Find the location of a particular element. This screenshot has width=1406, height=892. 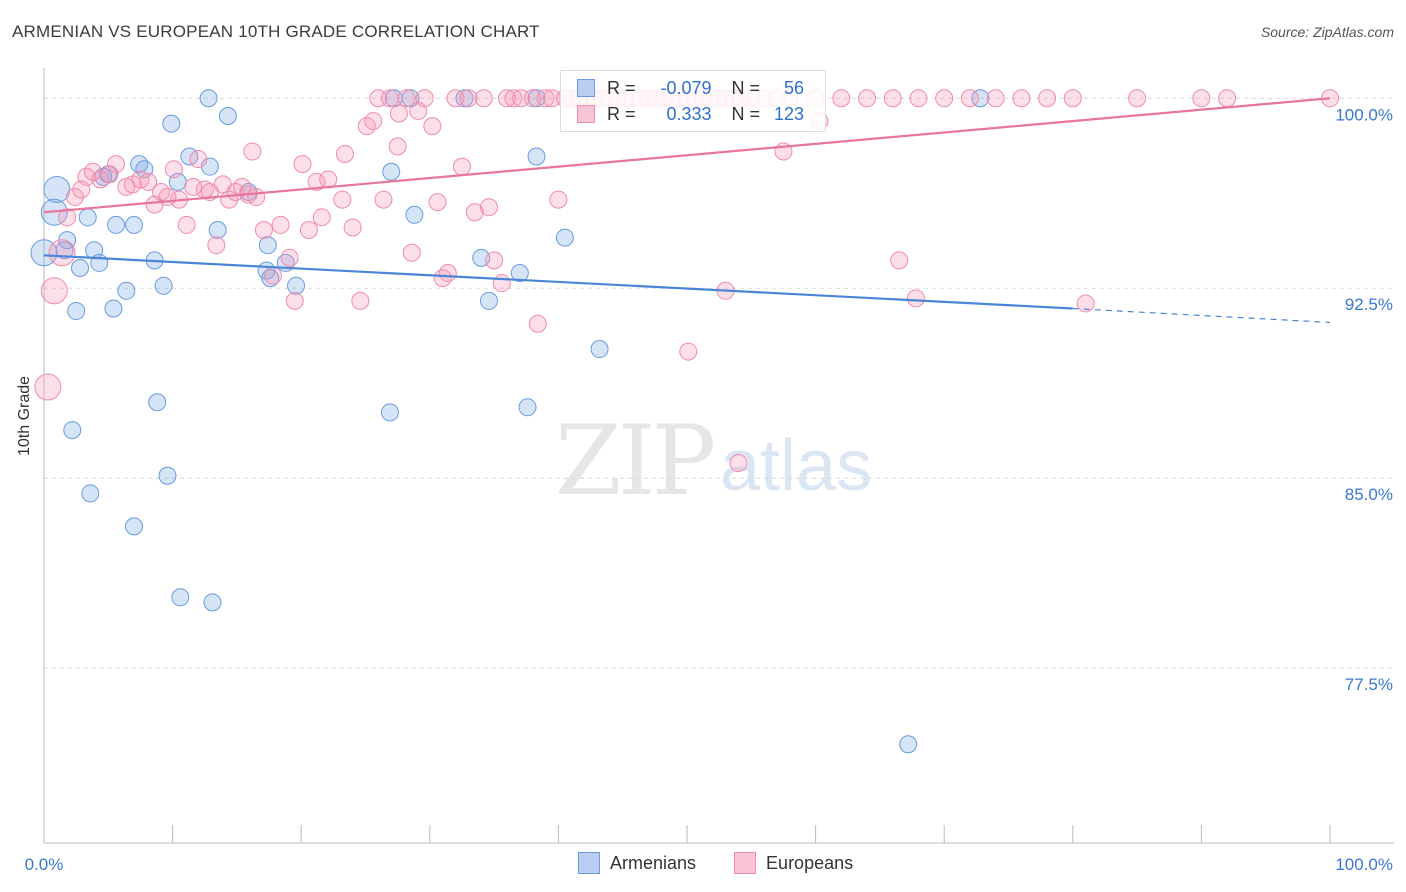

legend-row-armenians: R = -0.079 N = 56 is located at coordinates (690, 88).